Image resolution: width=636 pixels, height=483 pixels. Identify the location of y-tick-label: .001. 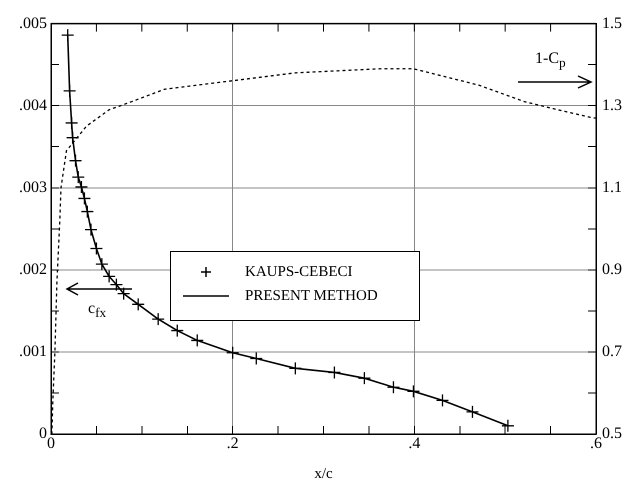
(33, 351).